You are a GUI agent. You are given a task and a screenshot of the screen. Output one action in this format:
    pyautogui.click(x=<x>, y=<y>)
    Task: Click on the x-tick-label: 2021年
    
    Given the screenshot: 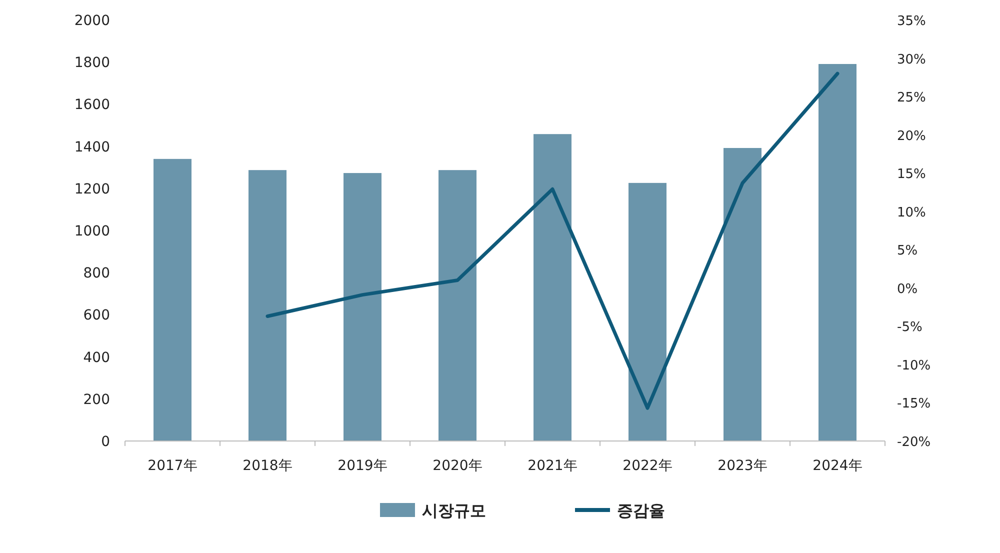 What is the action you would take?
    pyautogui.click(x=553, y=466)
    